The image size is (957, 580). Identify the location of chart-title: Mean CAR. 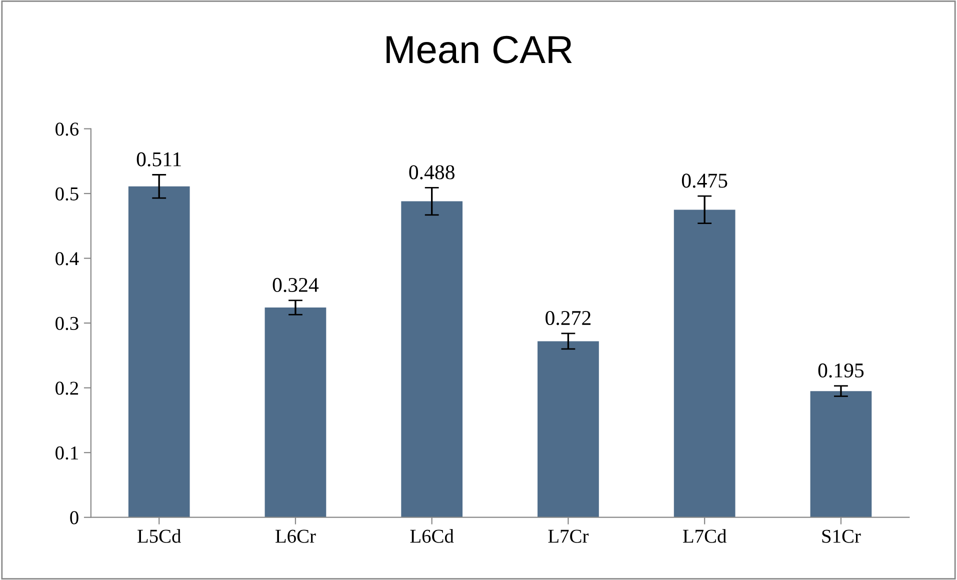
(479, 50).